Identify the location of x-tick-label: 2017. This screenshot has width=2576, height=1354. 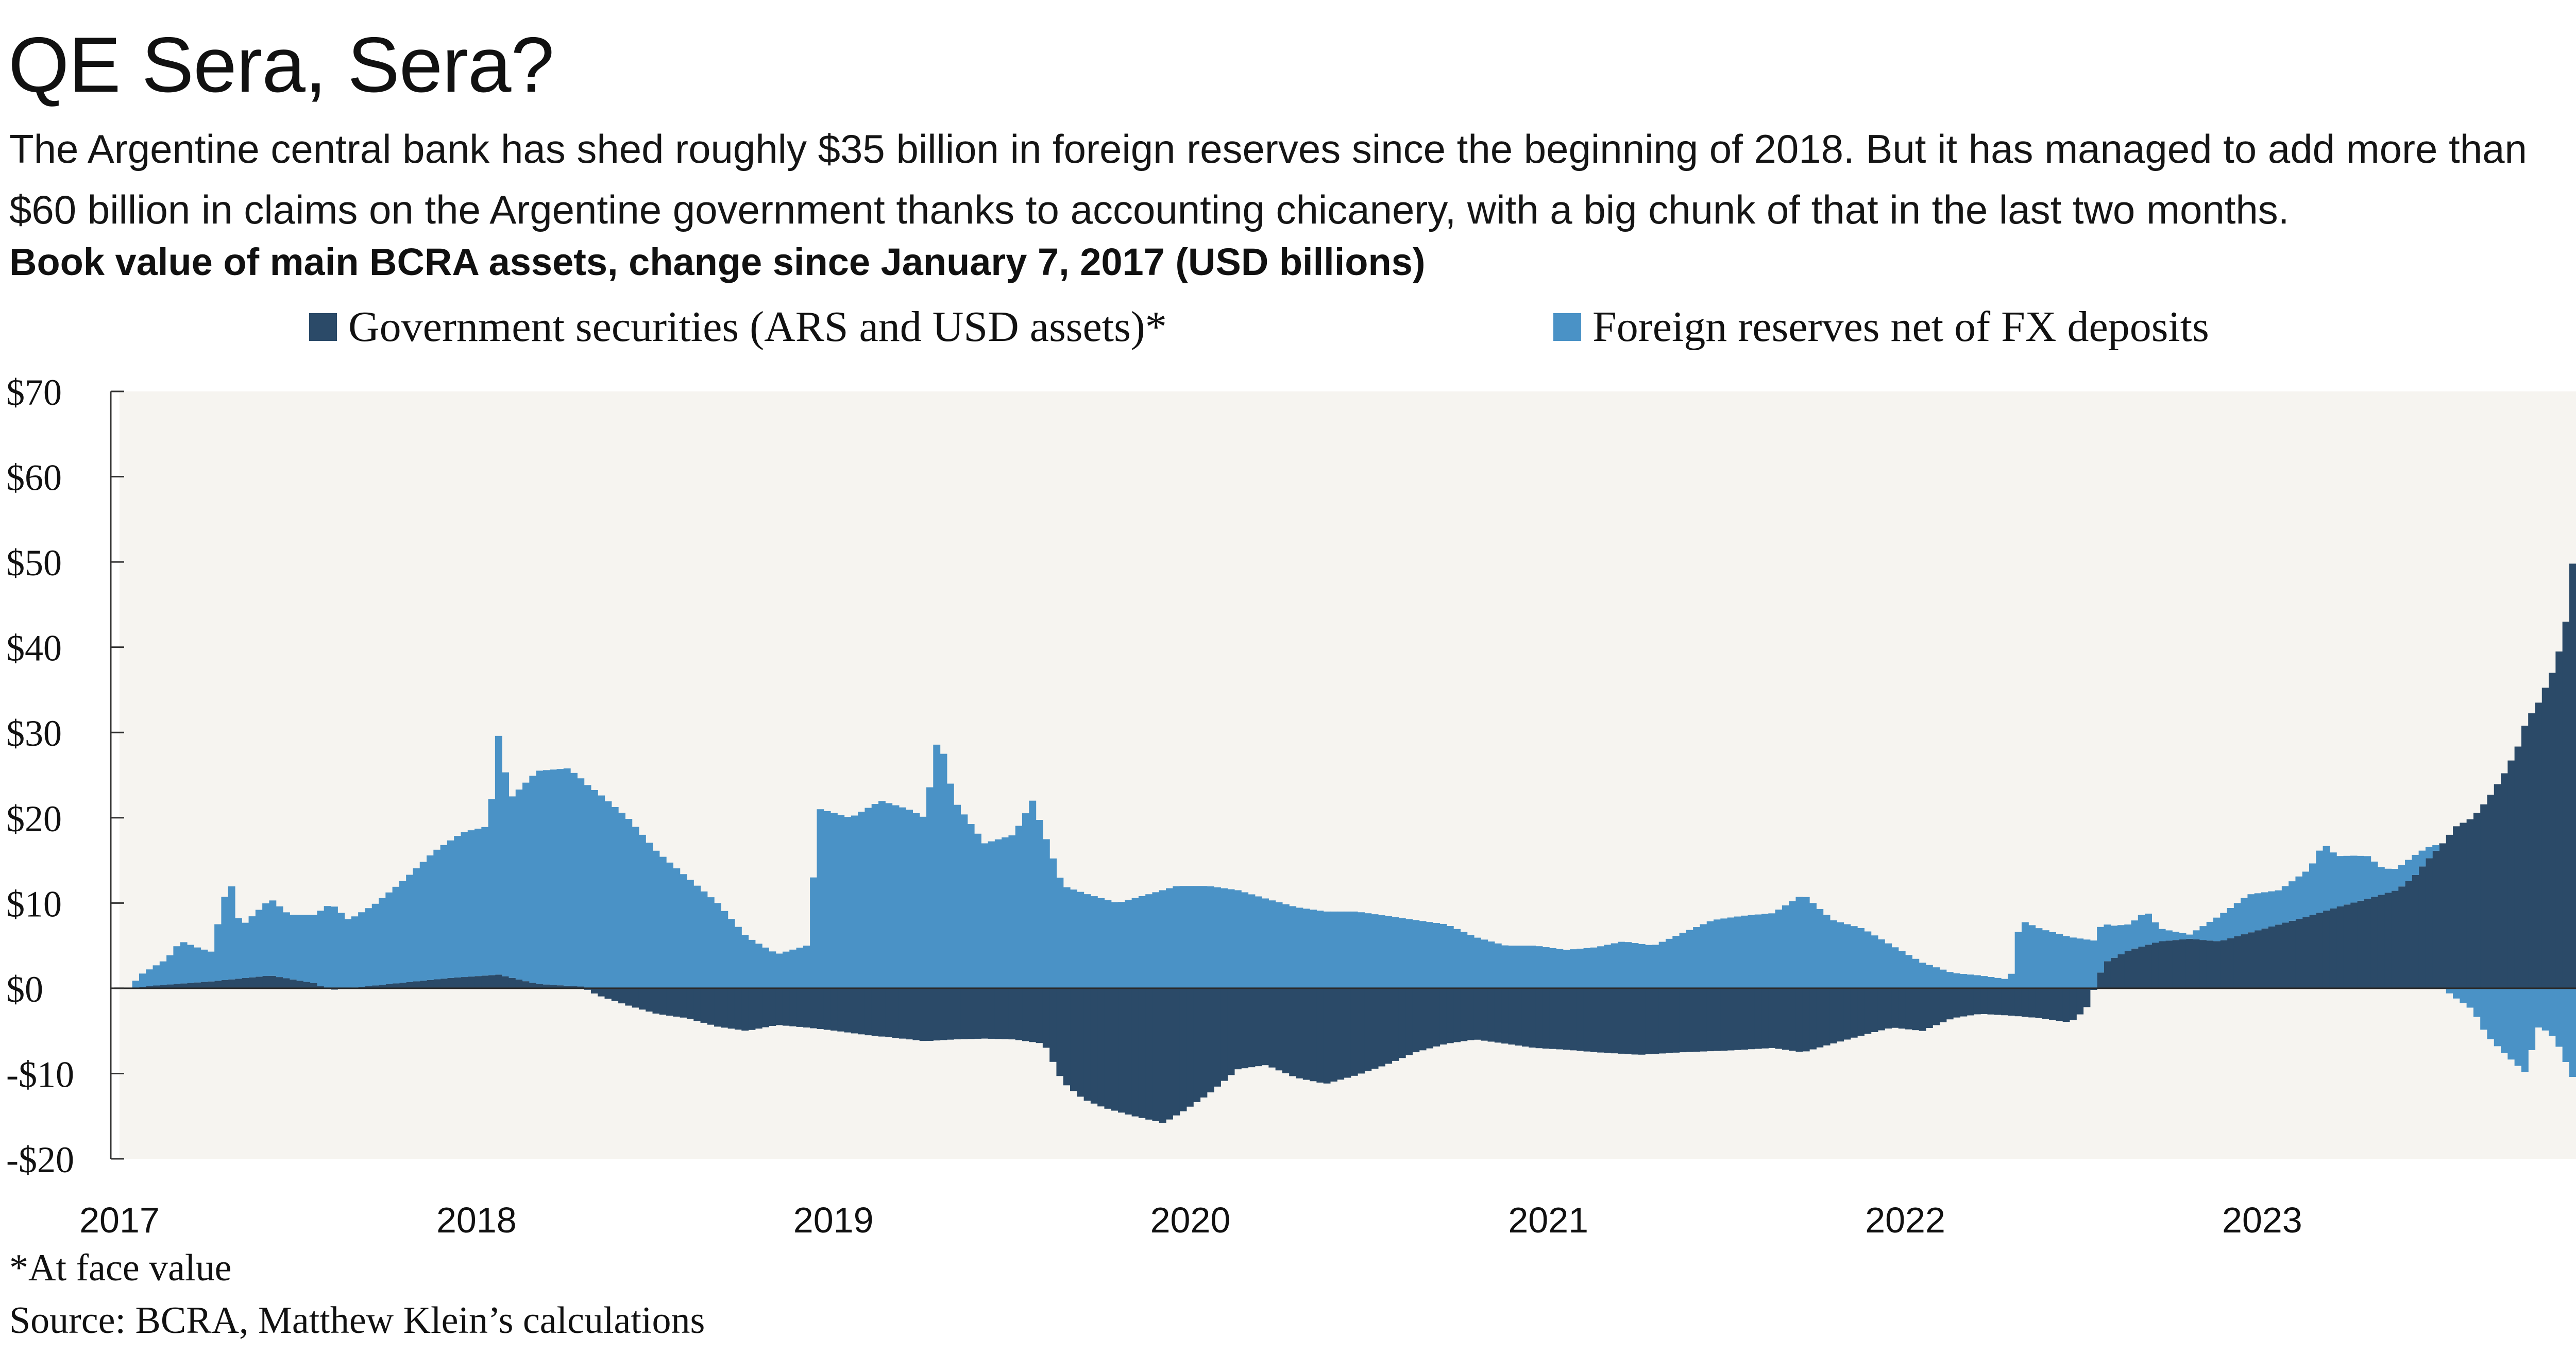
(119, 1220).